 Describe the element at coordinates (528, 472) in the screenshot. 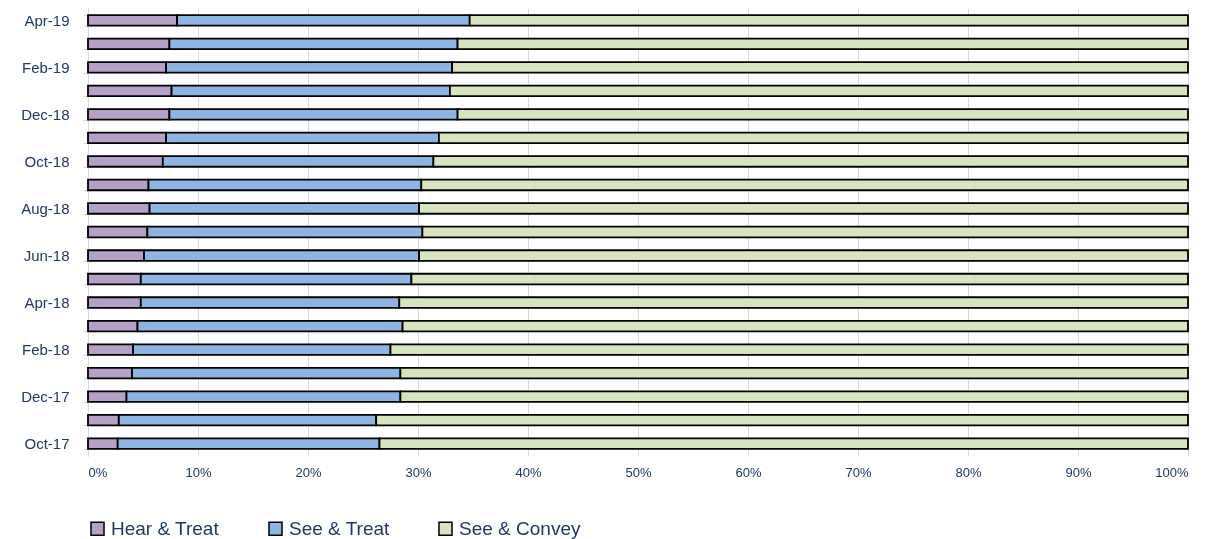

I see `x-tick-label: 40%` at that location.